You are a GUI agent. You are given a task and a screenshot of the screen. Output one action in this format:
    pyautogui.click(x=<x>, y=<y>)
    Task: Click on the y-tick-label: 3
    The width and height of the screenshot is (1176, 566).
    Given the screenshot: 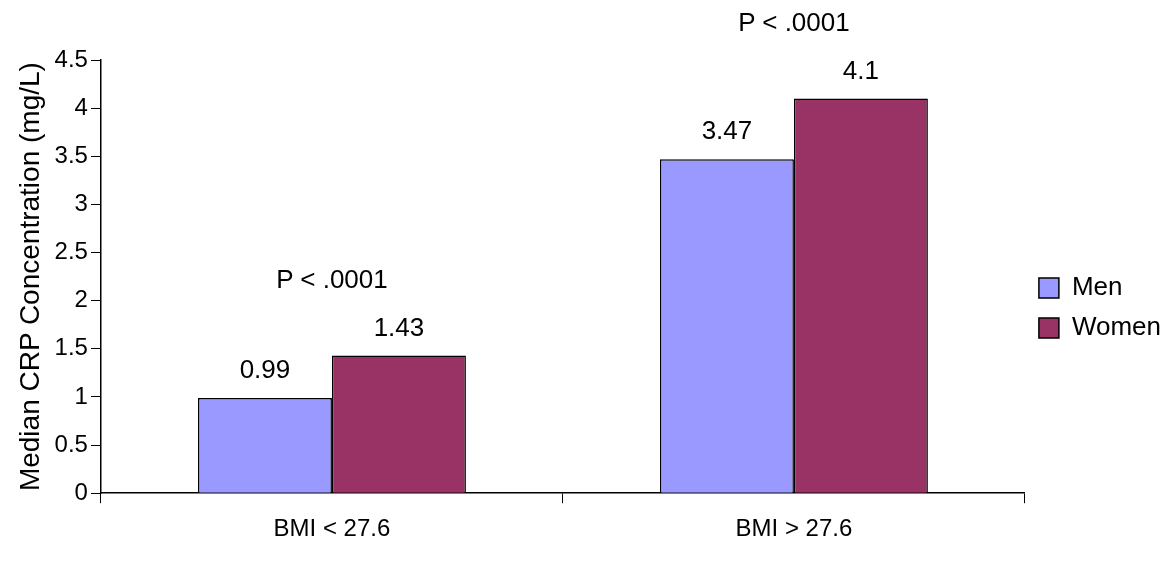 What is the action you would take?
    pyautogui.click(x=81, y=203)
    